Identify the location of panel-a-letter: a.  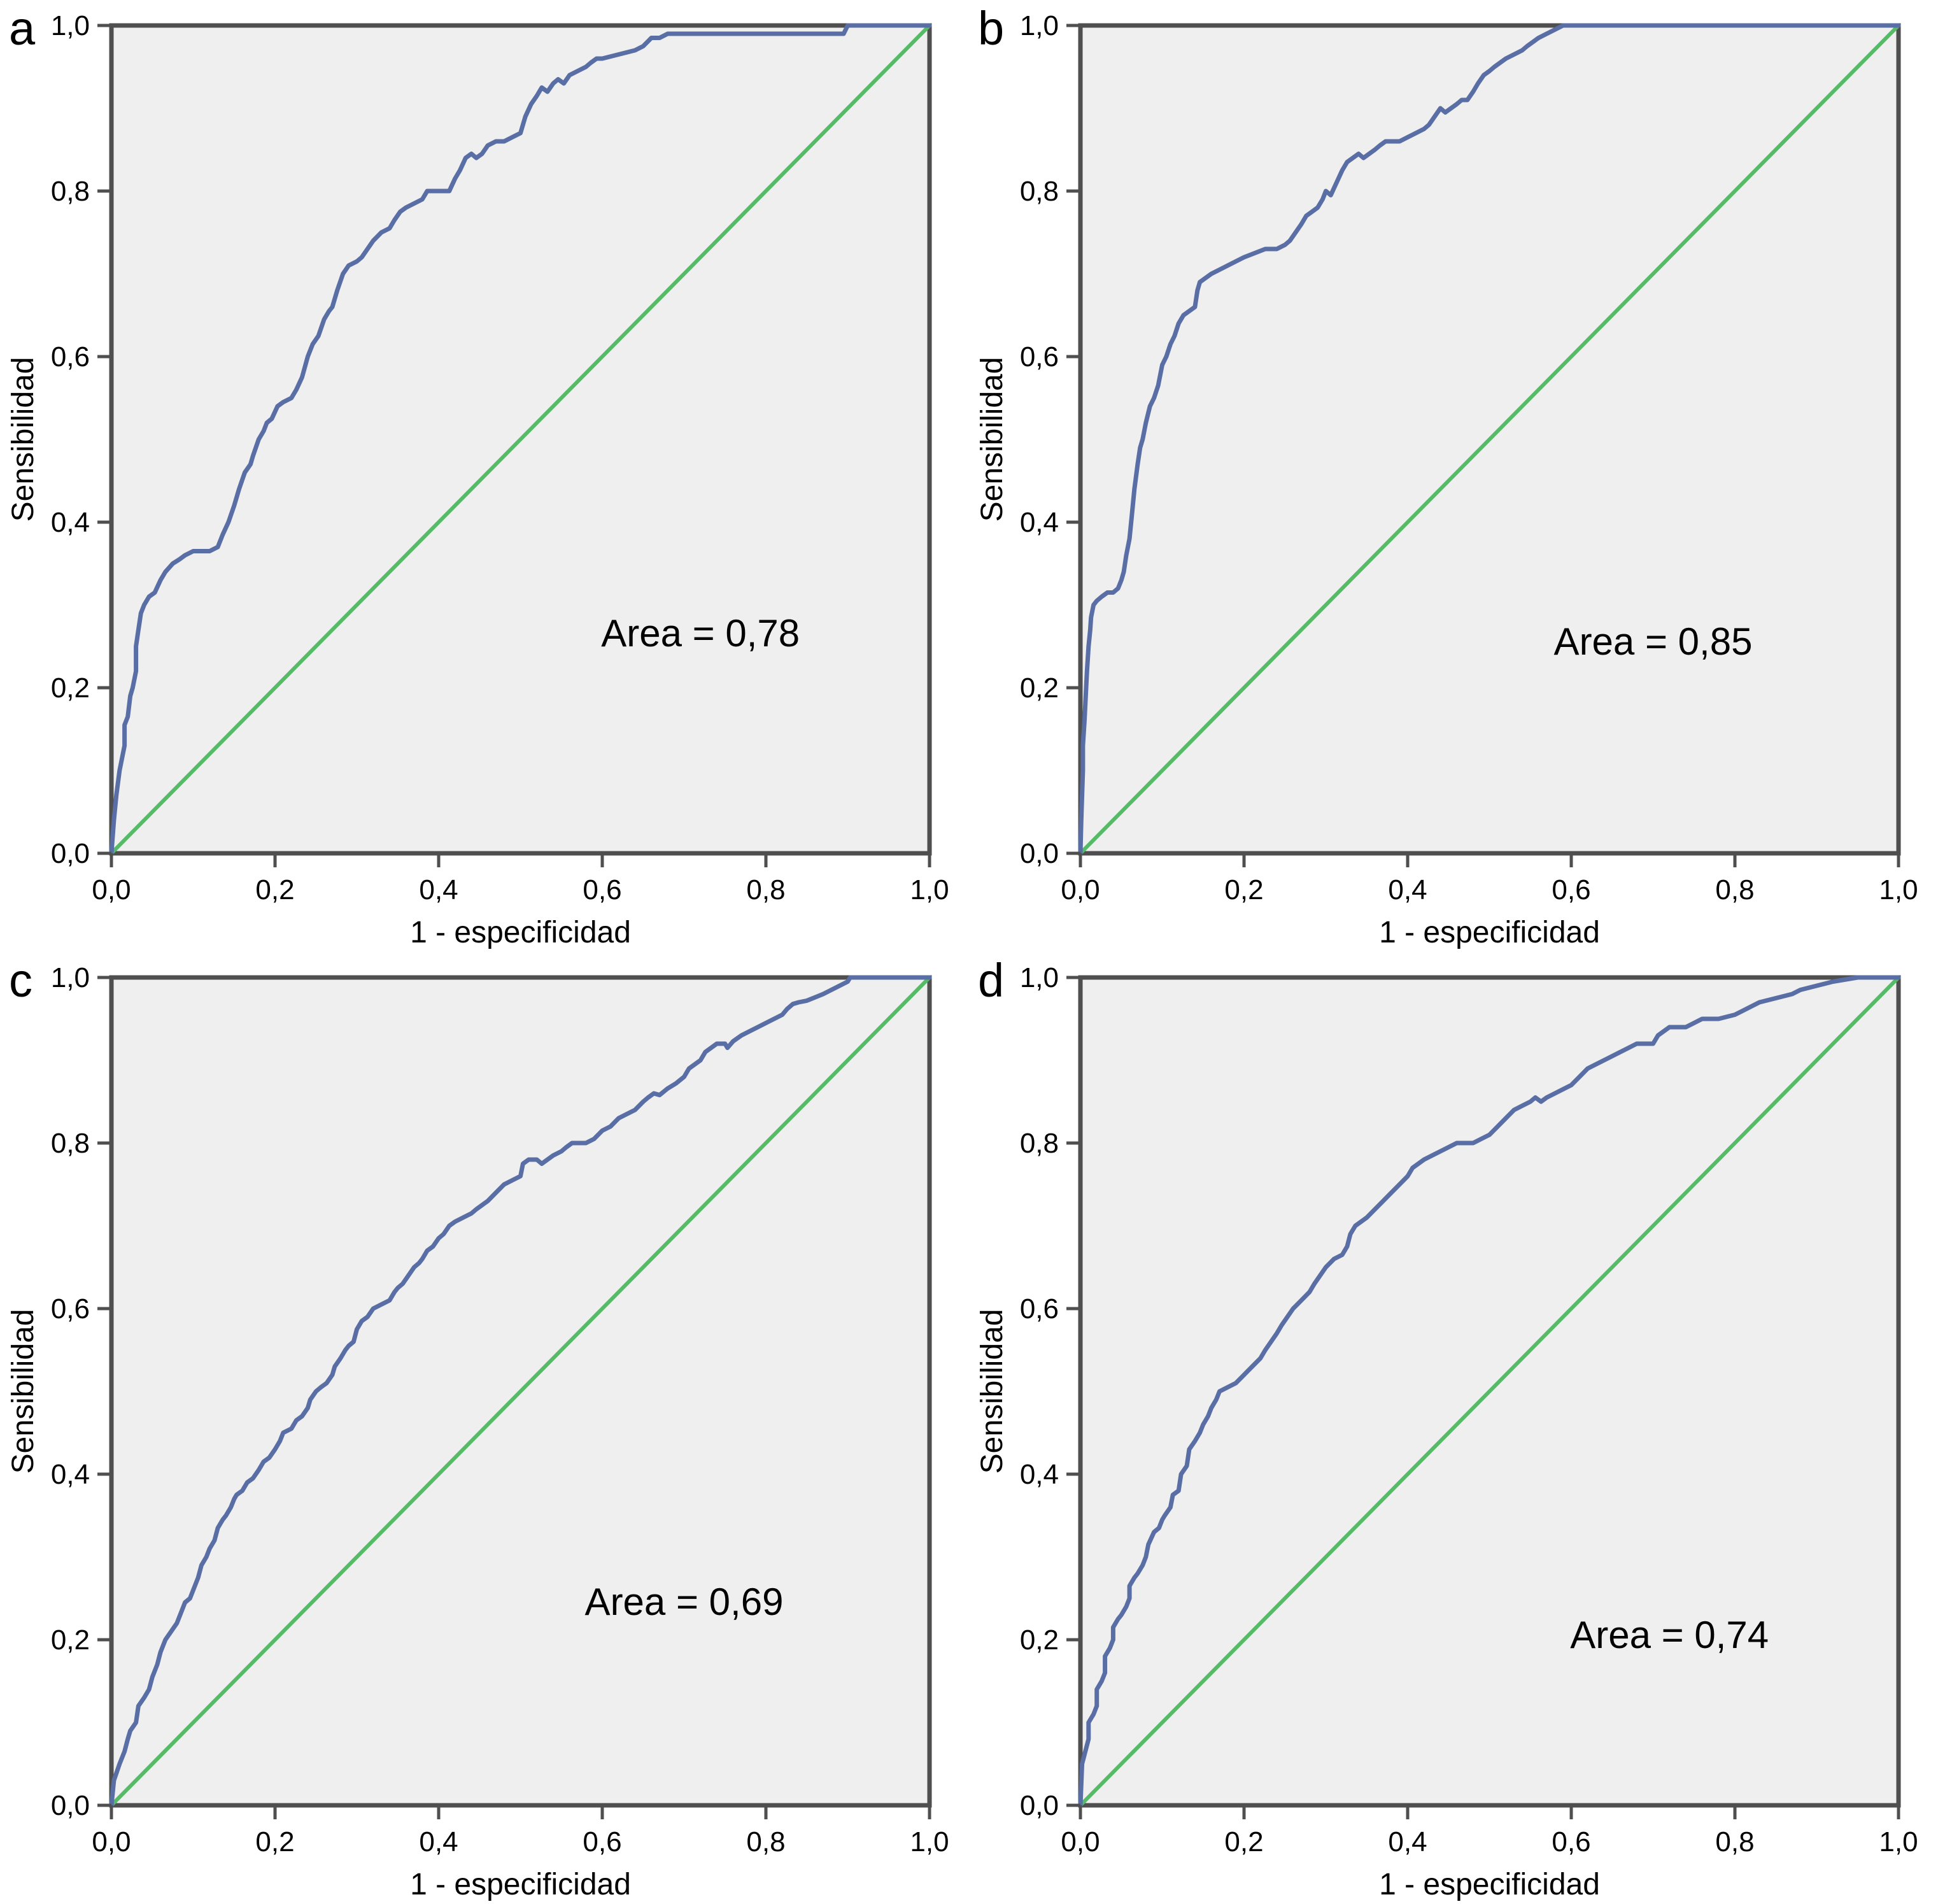
(23, 28).